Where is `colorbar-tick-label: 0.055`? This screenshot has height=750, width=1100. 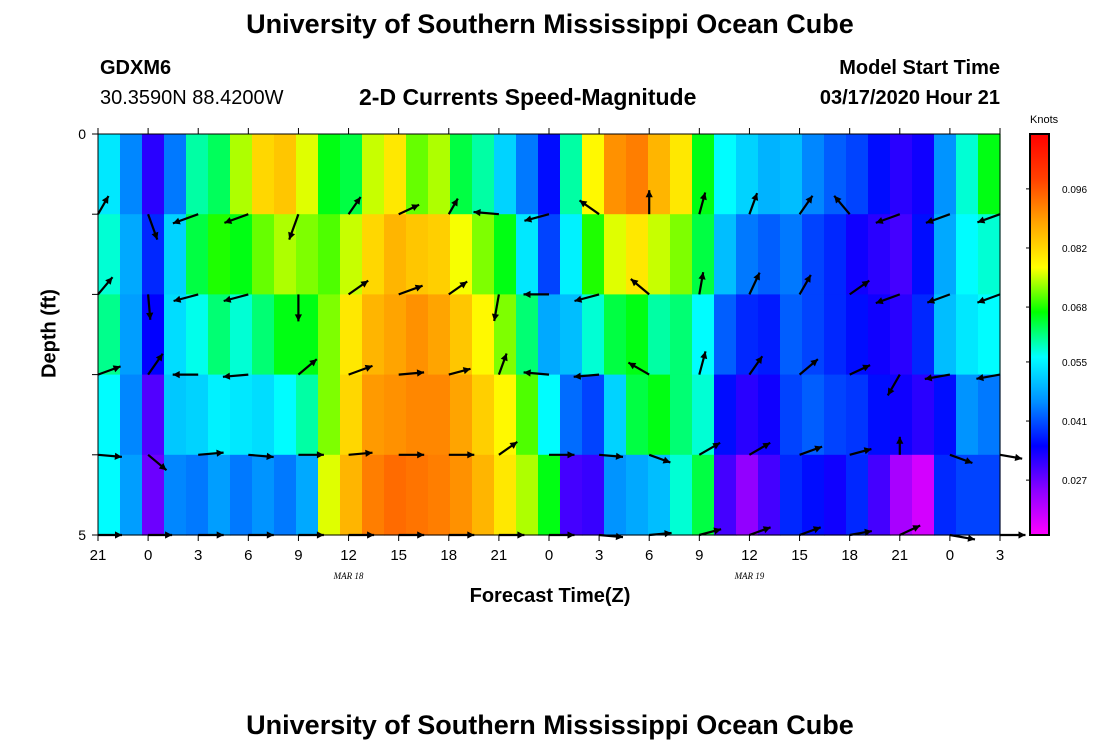
colorbar-tick-label: 0.055 is located at coordinates (1074, 363).